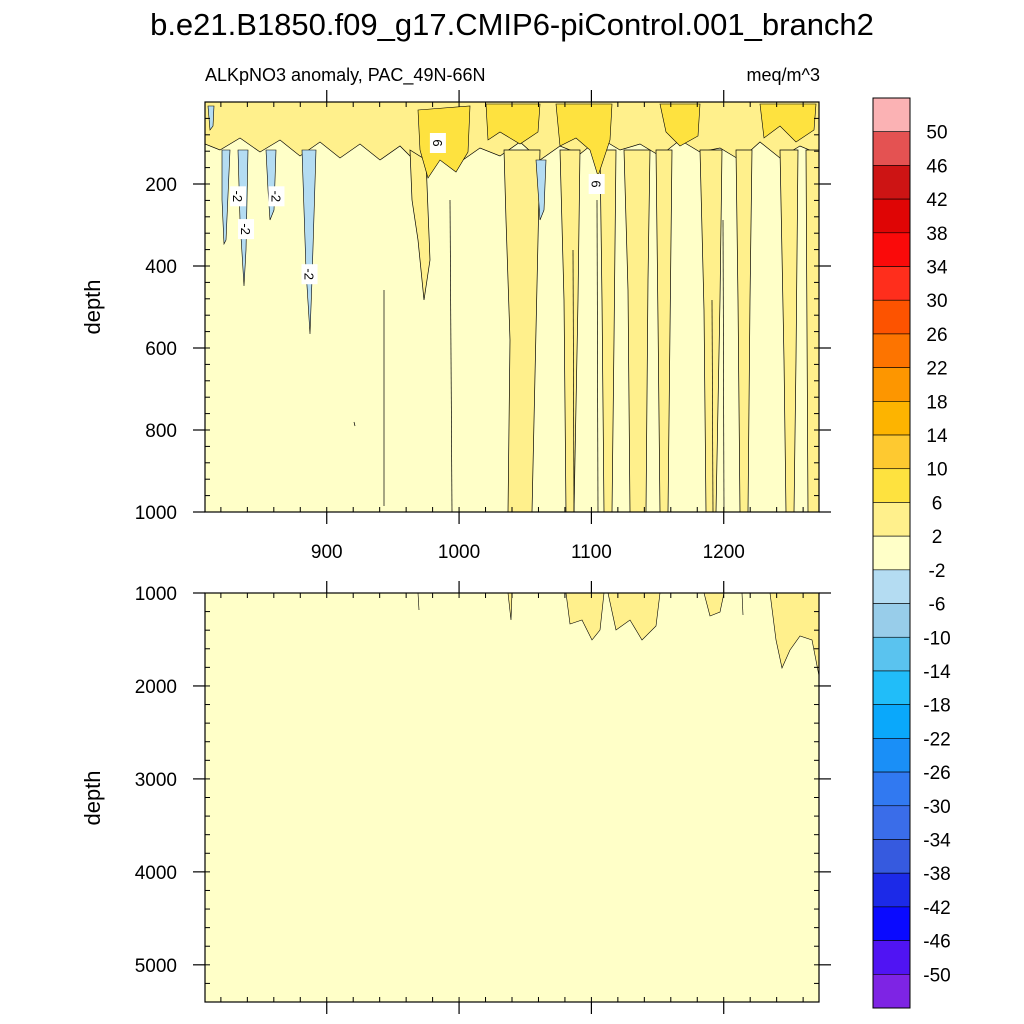 The height and width of the screenshot is (1024, 1024). I want to click on colorbar-label: 42, so click(936, 200).